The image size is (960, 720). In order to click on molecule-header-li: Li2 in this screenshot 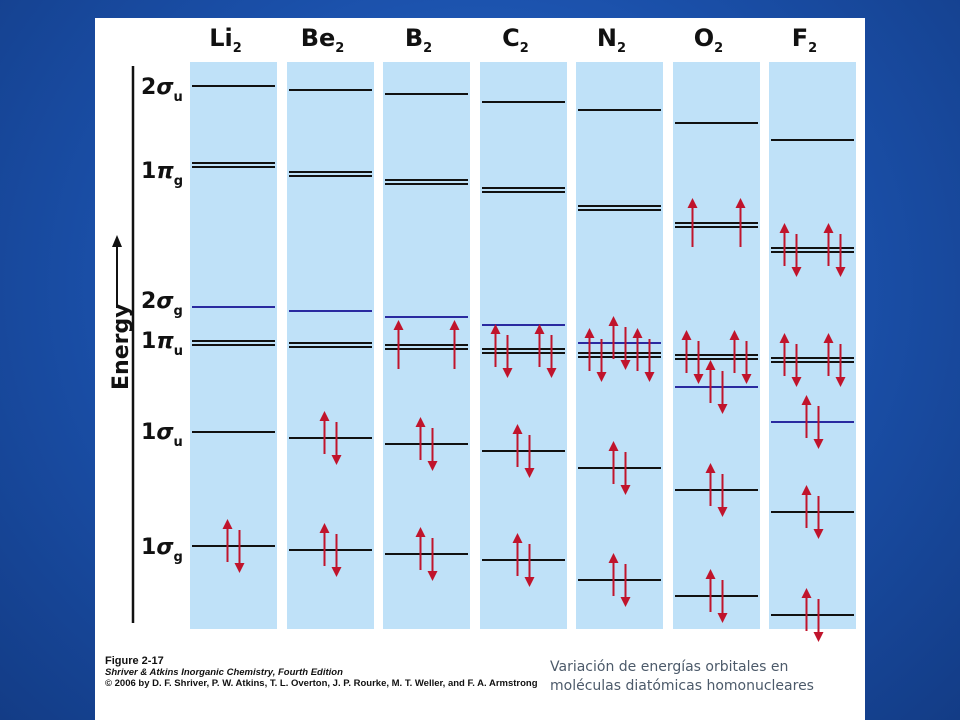, I will do `click(225, 40)`.